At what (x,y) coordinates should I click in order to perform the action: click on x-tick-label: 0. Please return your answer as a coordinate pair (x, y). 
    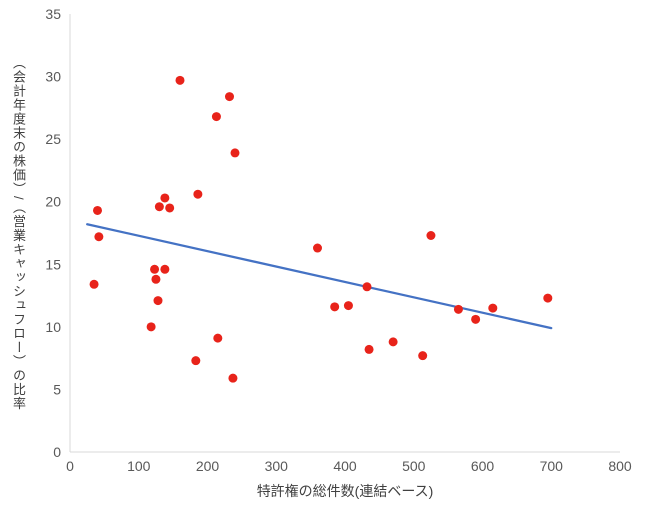
    Looking at the image, I should click on (70, 466).